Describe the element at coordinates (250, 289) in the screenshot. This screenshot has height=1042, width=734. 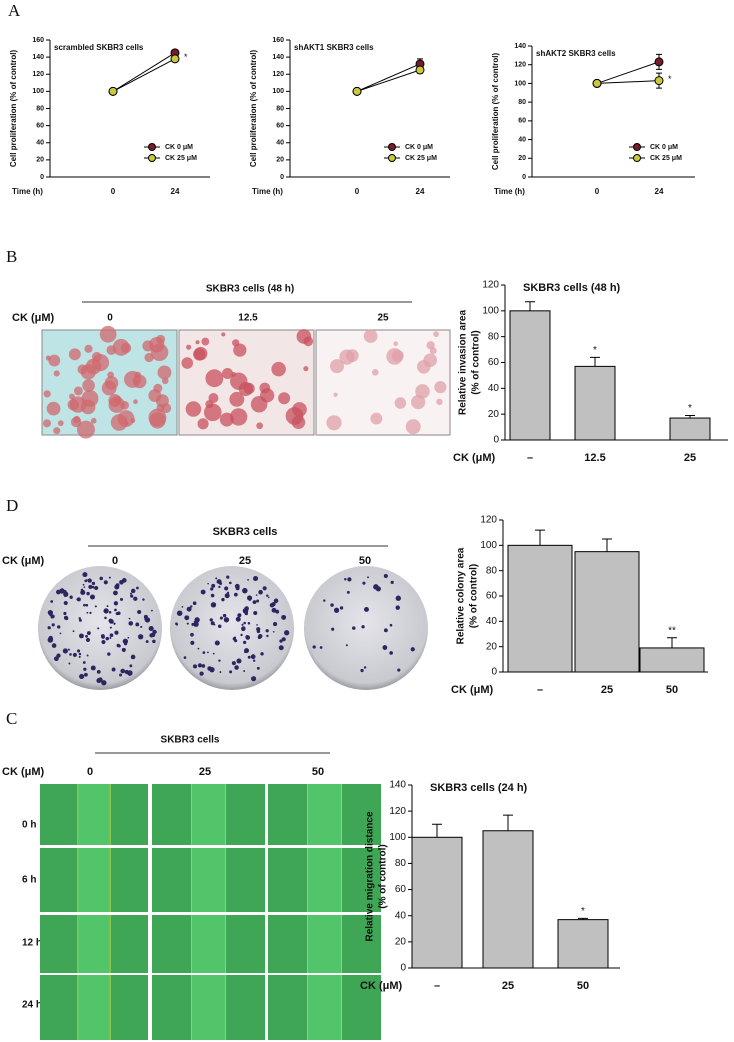
I see `image-header: SKBR3 cells (48 h)` at that location.